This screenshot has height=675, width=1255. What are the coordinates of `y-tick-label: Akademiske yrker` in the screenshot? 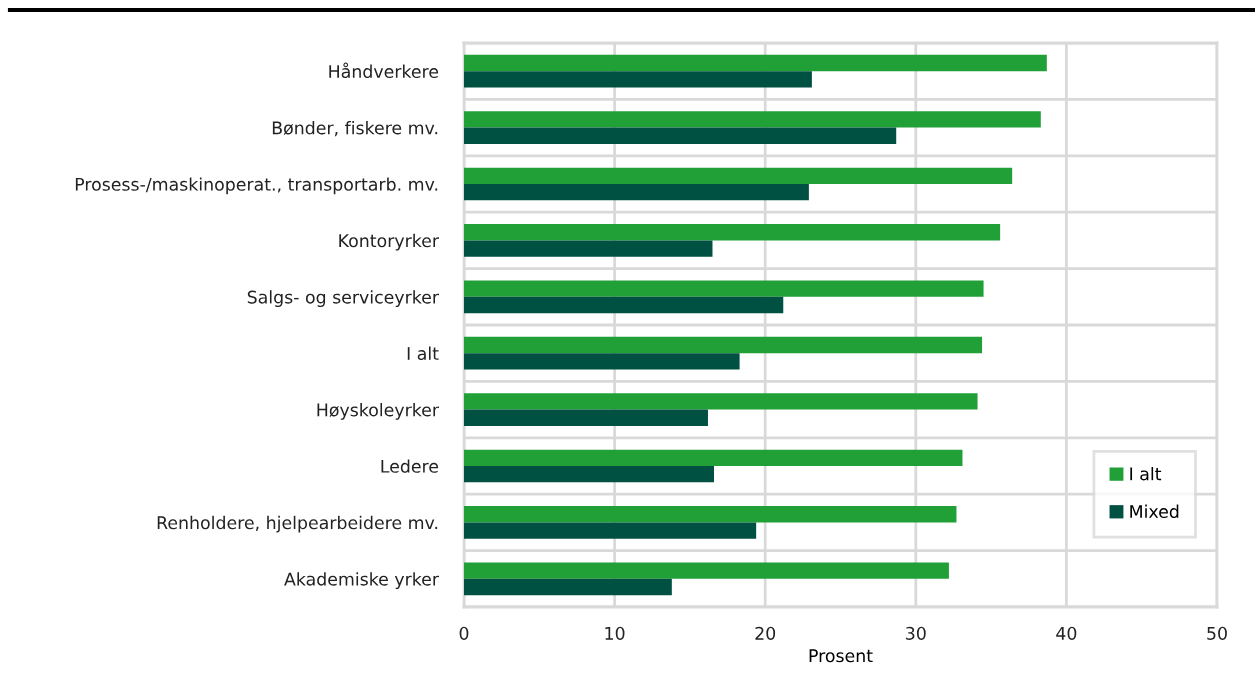 It's located at (361, 581).